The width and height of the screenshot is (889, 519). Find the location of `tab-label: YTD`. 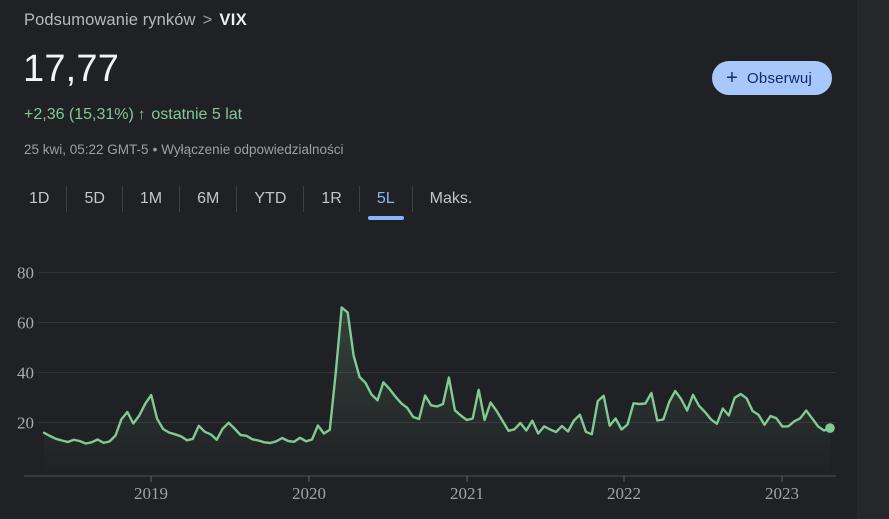

tab-label: YTD is located at coordinates (270, 198).